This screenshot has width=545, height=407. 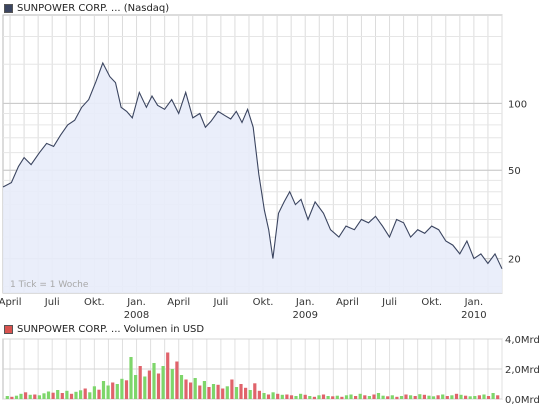 What do you see at coordinates (517, 104) in the screenshot?
I see `y-tick-label: 100` at bounding box center [517, 104].